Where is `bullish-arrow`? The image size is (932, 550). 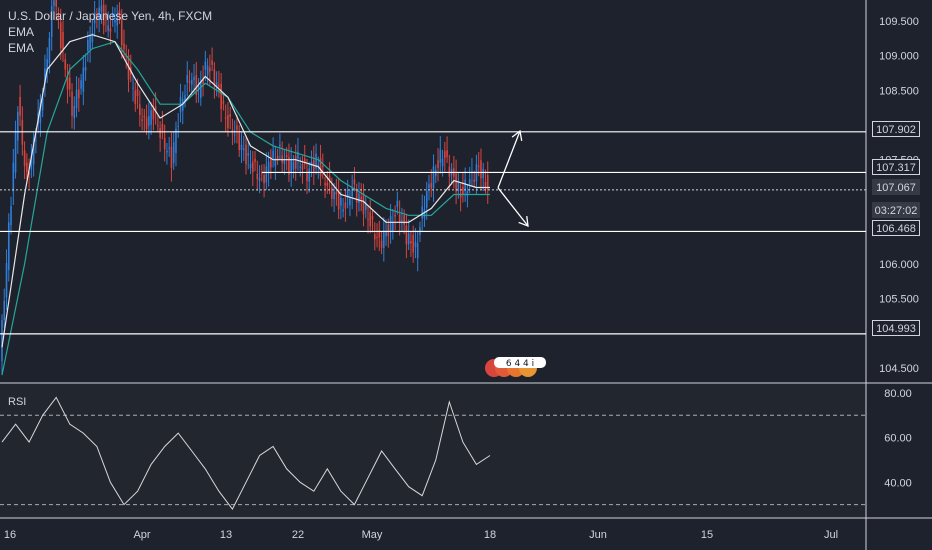 bullish-arrow is located at coordinates (509, 159).